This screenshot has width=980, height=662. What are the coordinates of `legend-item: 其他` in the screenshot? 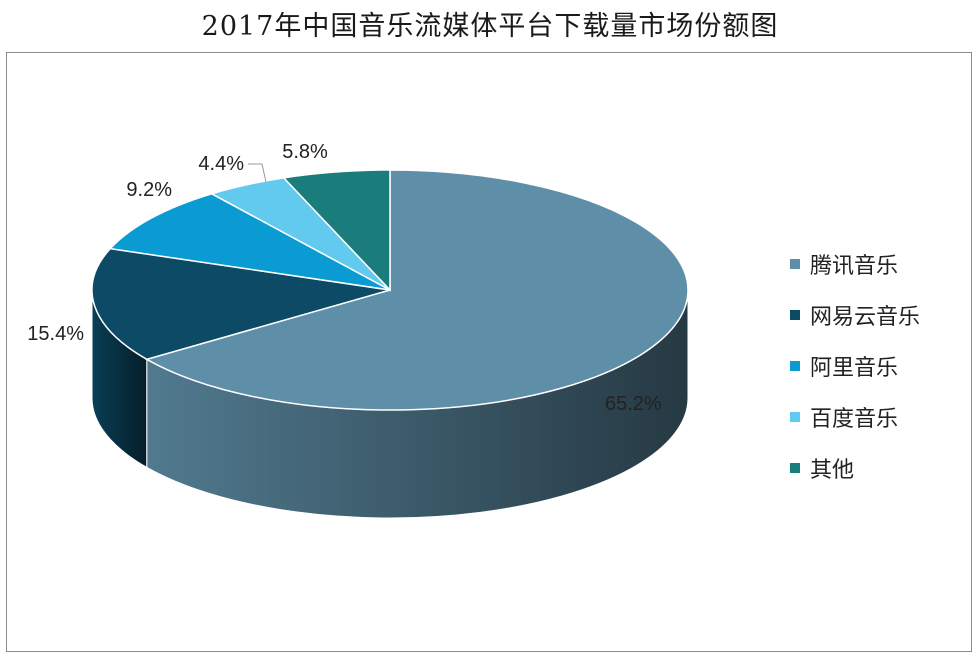 It's located at (855, 467).